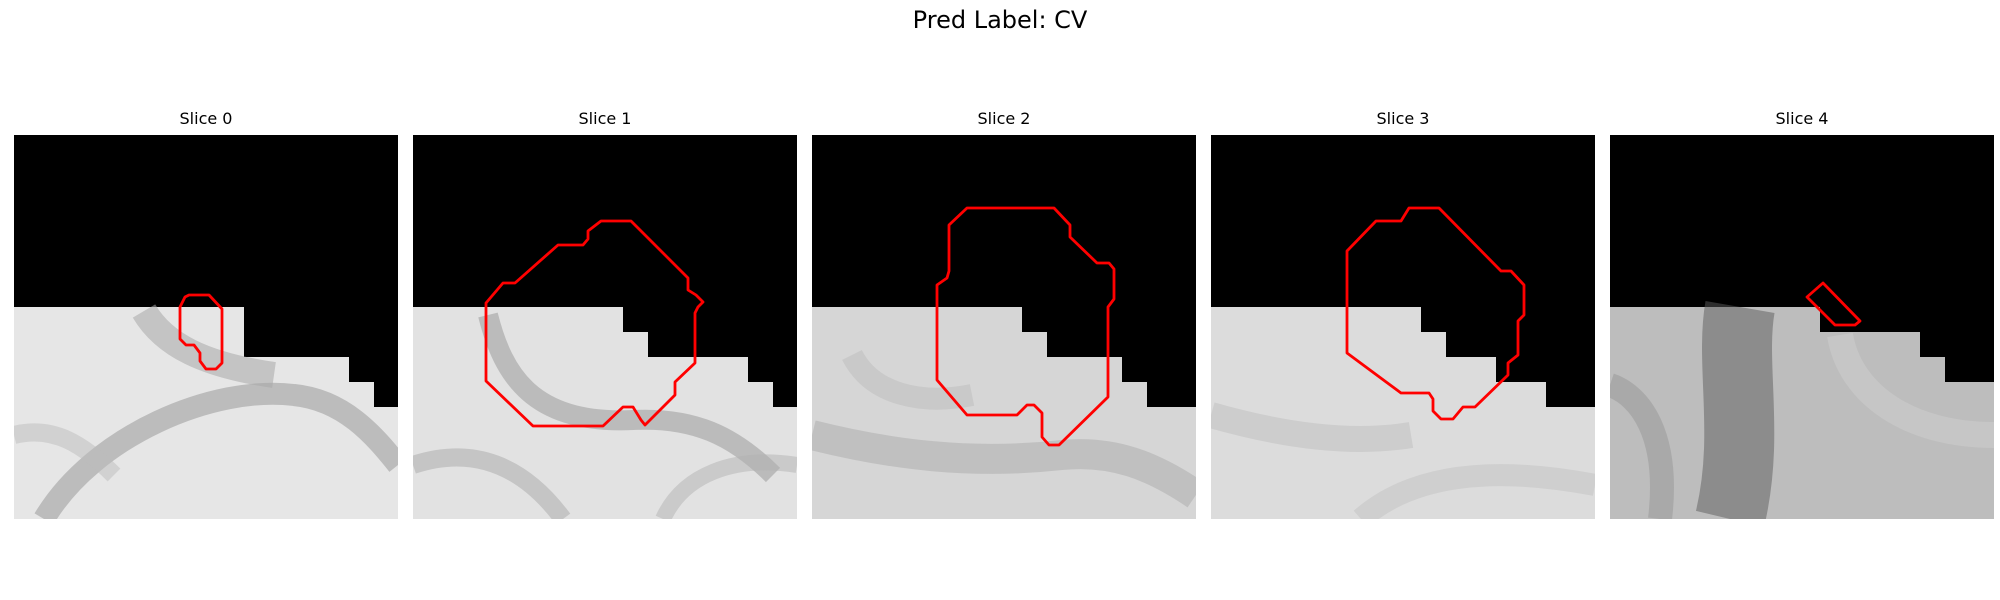 This screenshot has height=600, width=2000. I want to click on slice-title: Slice 3, so click(1403, 118).